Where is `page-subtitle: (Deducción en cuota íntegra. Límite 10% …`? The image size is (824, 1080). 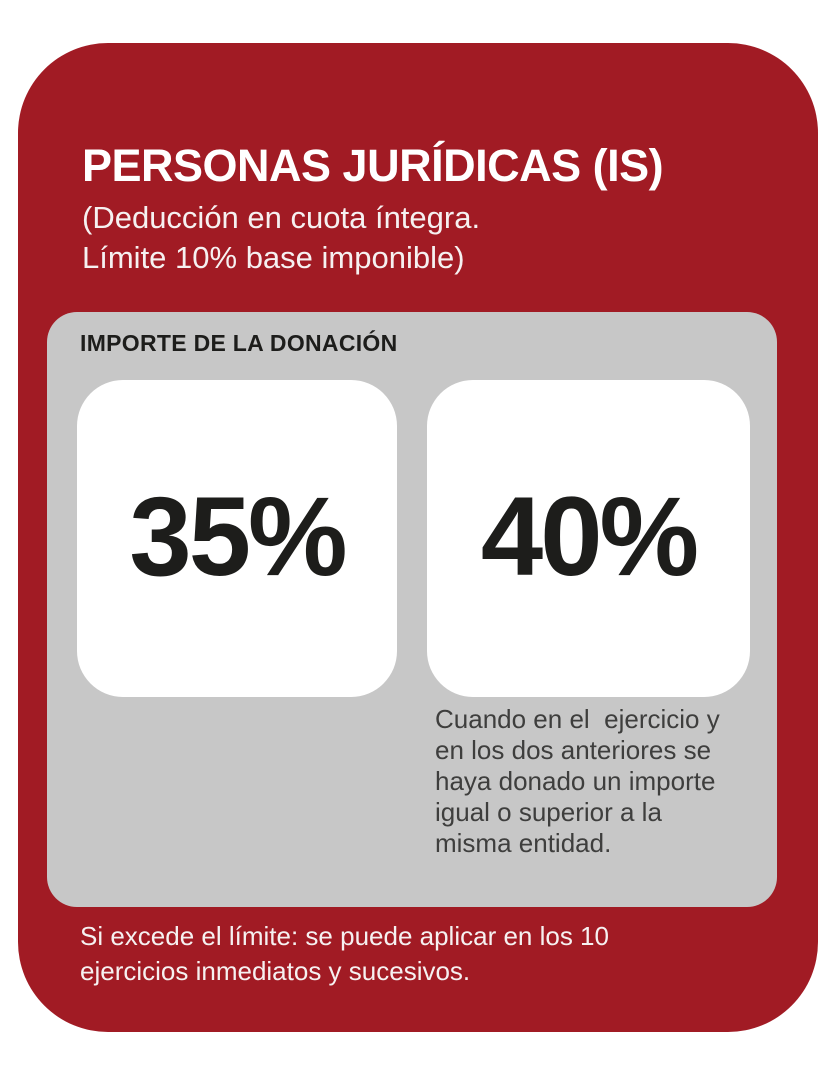 page-subtitle: (Deducción en cuota íntegra. Límite 10% … is located at coordinates (281, 238).